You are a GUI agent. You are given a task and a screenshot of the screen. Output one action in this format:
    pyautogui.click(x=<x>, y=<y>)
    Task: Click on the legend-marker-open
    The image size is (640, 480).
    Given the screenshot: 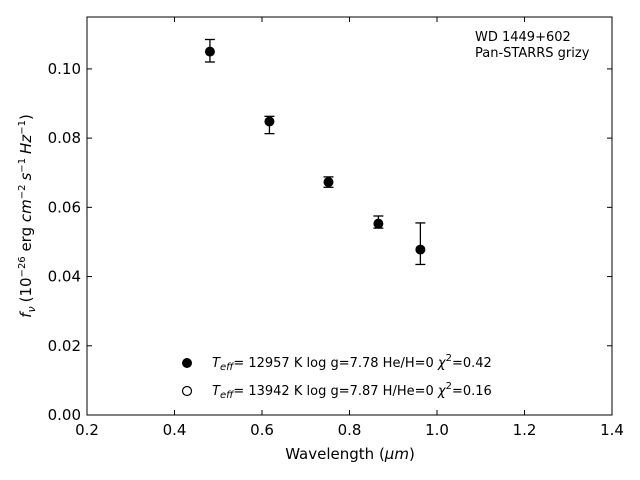 What is the action you would take?
    pyautogui.click(x=187, y=391)
    